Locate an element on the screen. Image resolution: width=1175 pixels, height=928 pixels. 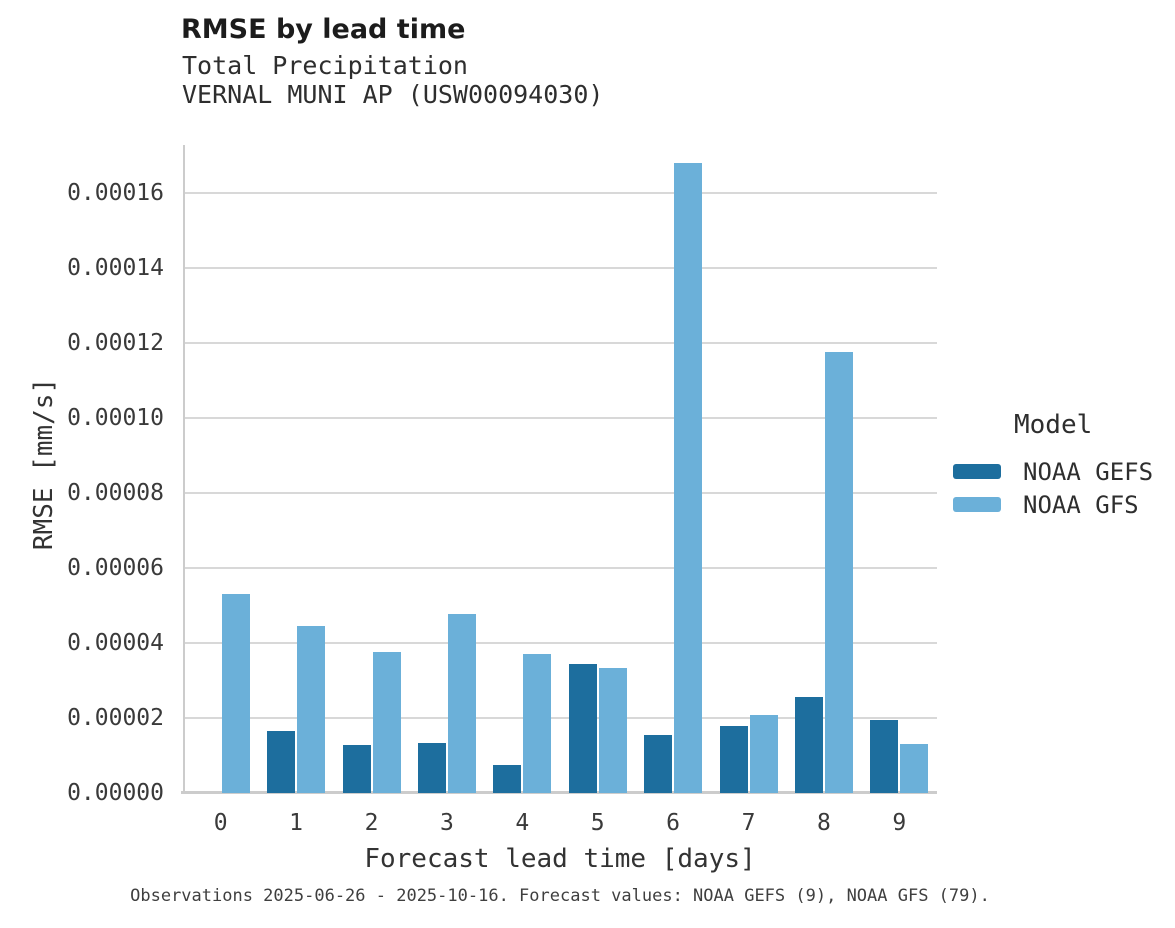
y-tick-label: 0.00002 is located at coordinates (115, 717).